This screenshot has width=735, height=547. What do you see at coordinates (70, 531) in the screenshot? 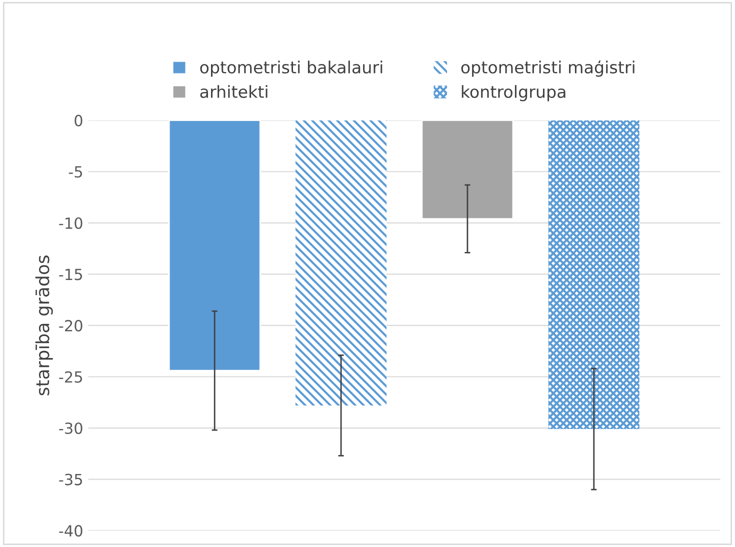
I see `y-tick-label: -40` at bounding box center [70, 531].